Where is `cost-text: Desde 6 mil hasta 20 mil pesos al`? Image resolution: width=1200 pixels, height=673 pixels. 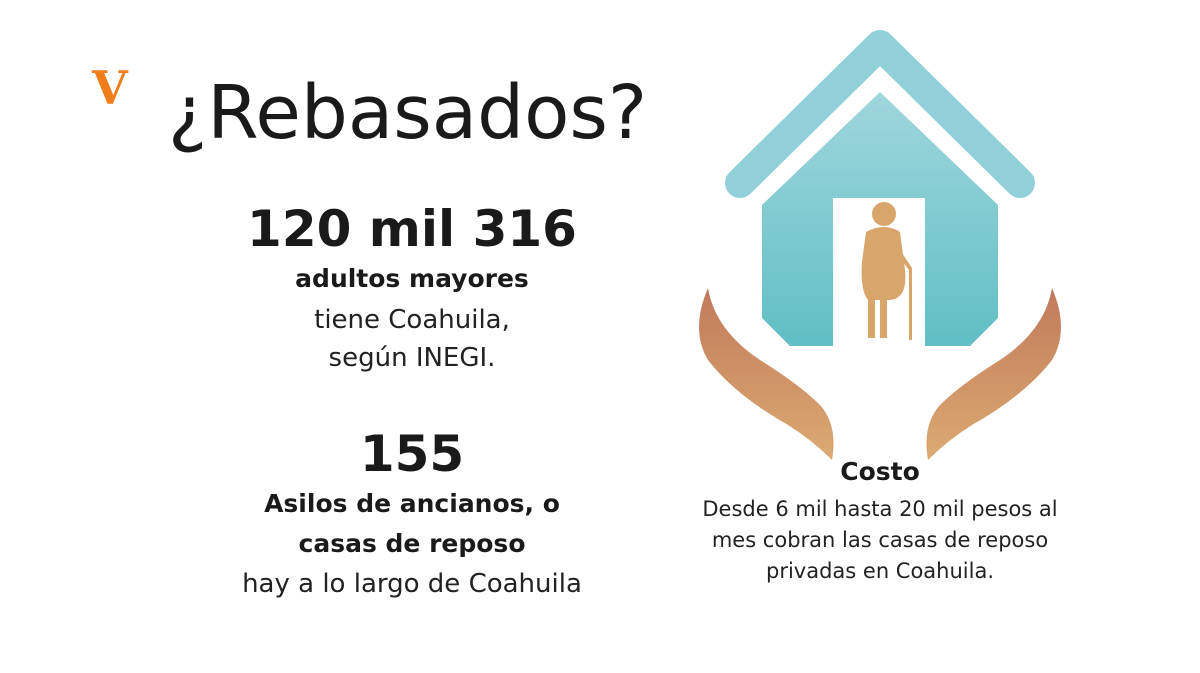
cost-text: Desde 6 mil hasta 20 mil pesos al is located at coordinates (879, 509).